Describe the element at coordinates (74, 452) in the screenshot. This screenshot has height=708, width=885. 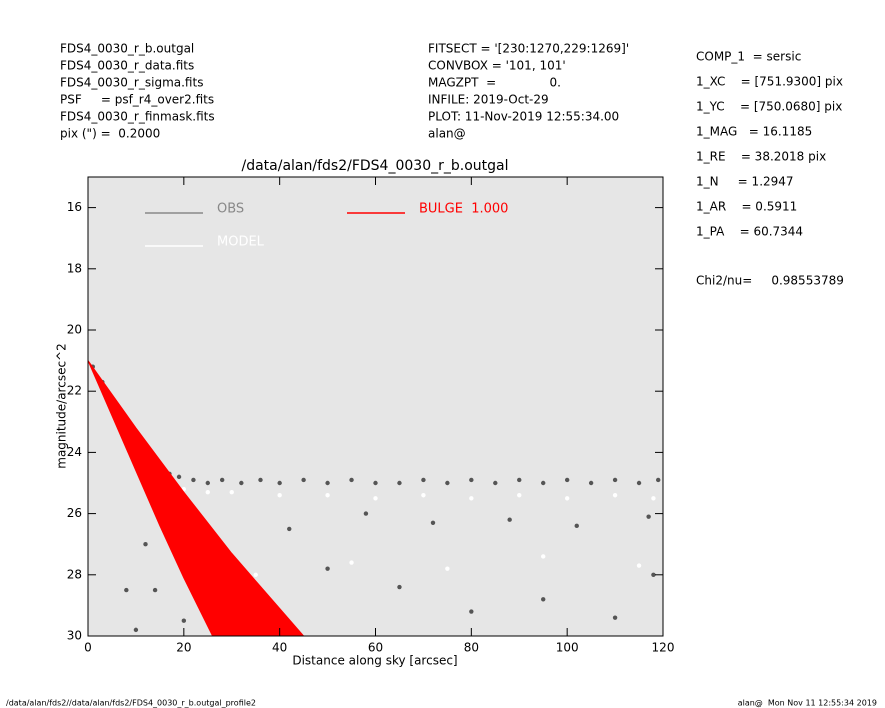
I see `y-tick-label: 24` at that location.